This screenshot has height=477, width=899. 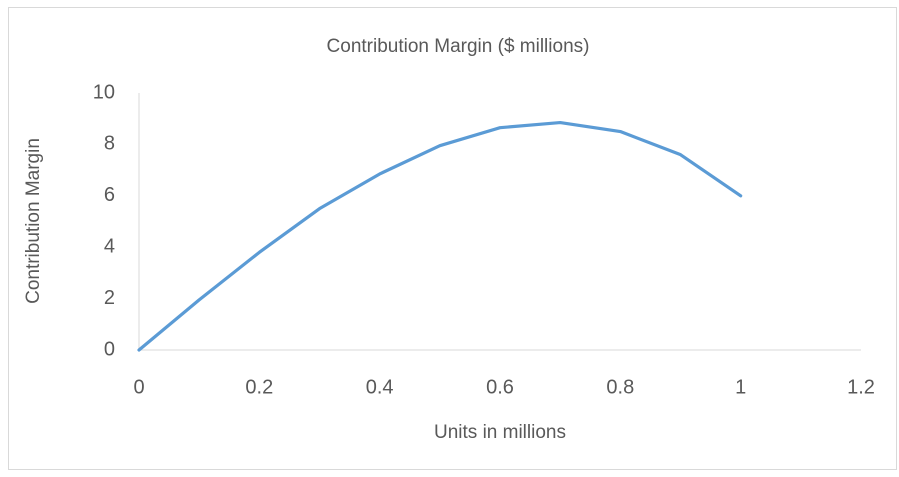 What do you see at coordinates (109, 195) in the screenshot?
I see `y-tick-label: 6` at bounding box center [109, 195].